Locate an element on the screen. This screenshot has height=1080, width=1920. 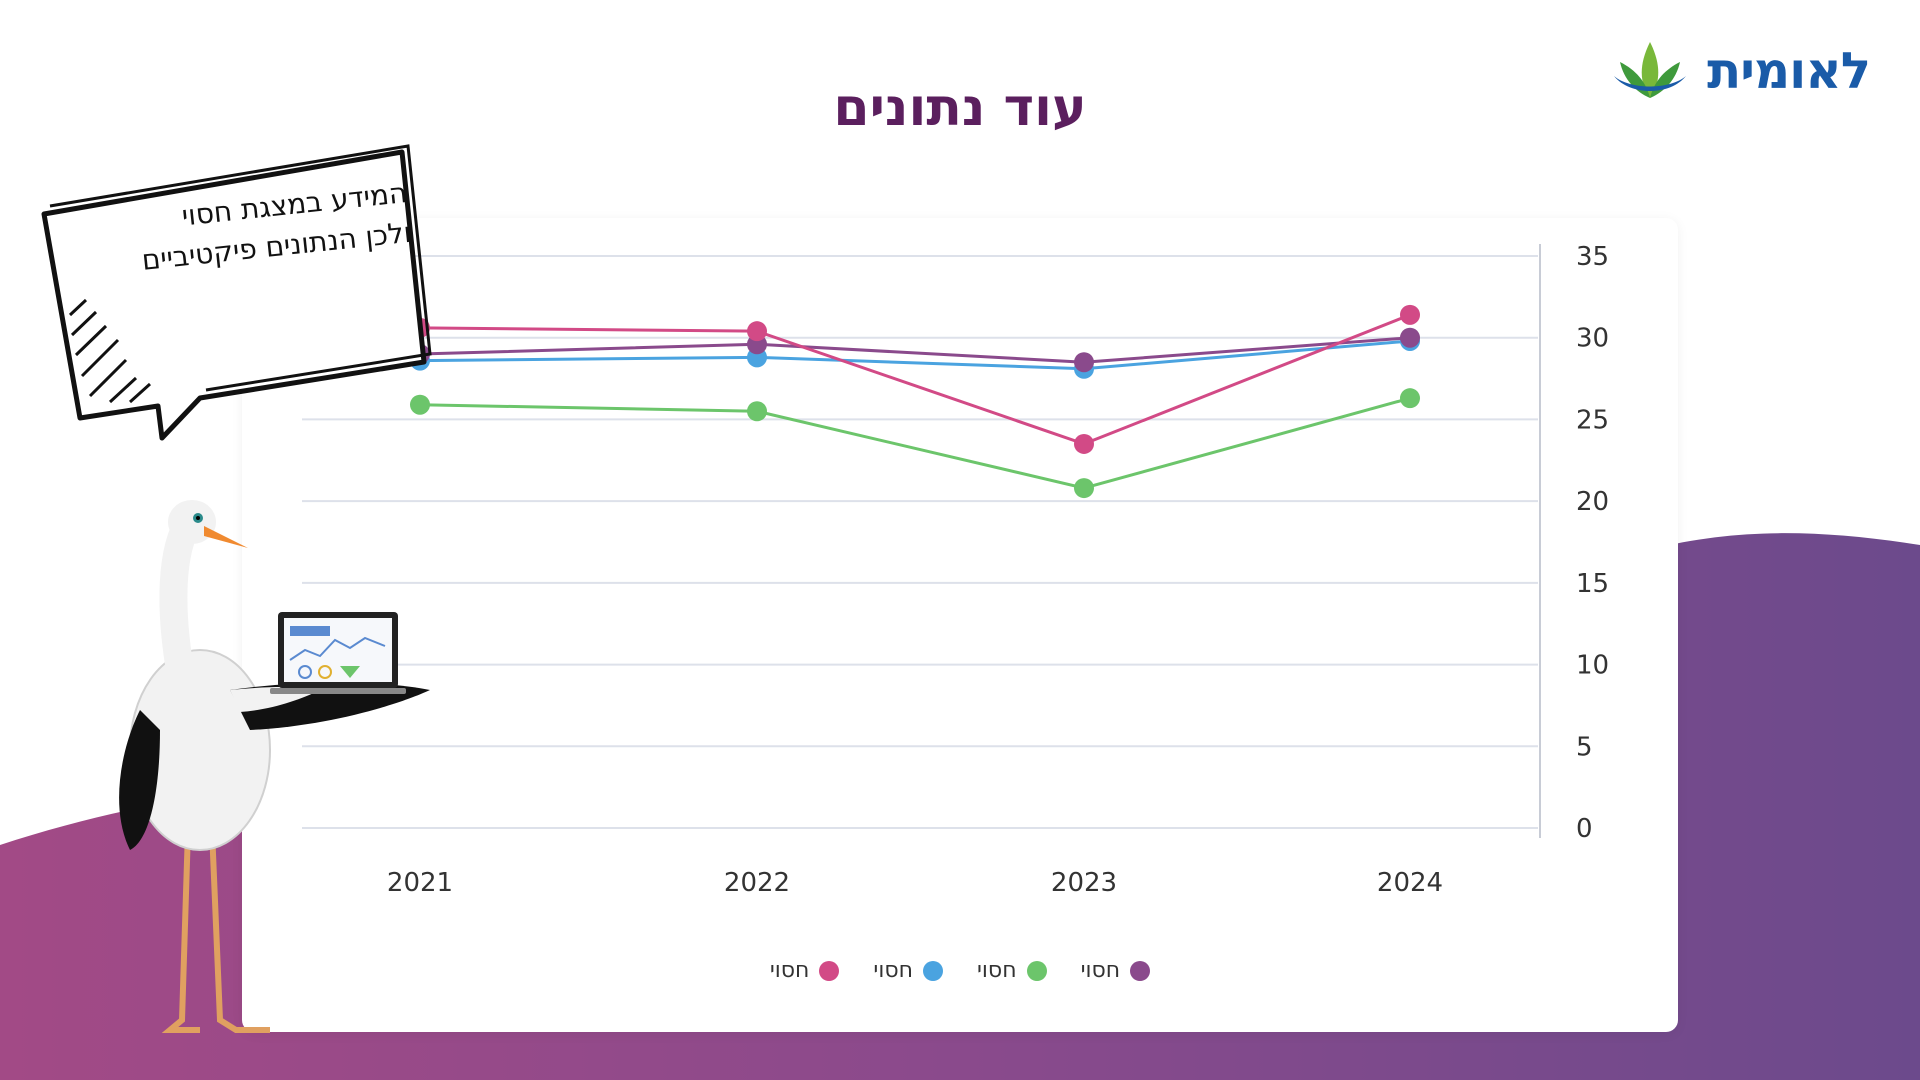
y-tick-label: 30 is located at coordinates (1592, 339).